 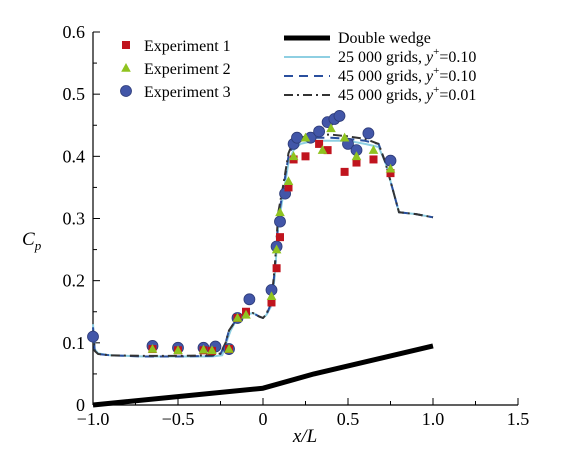 I want to click on y-axis-label-main: C, so click(x=28, y=239).